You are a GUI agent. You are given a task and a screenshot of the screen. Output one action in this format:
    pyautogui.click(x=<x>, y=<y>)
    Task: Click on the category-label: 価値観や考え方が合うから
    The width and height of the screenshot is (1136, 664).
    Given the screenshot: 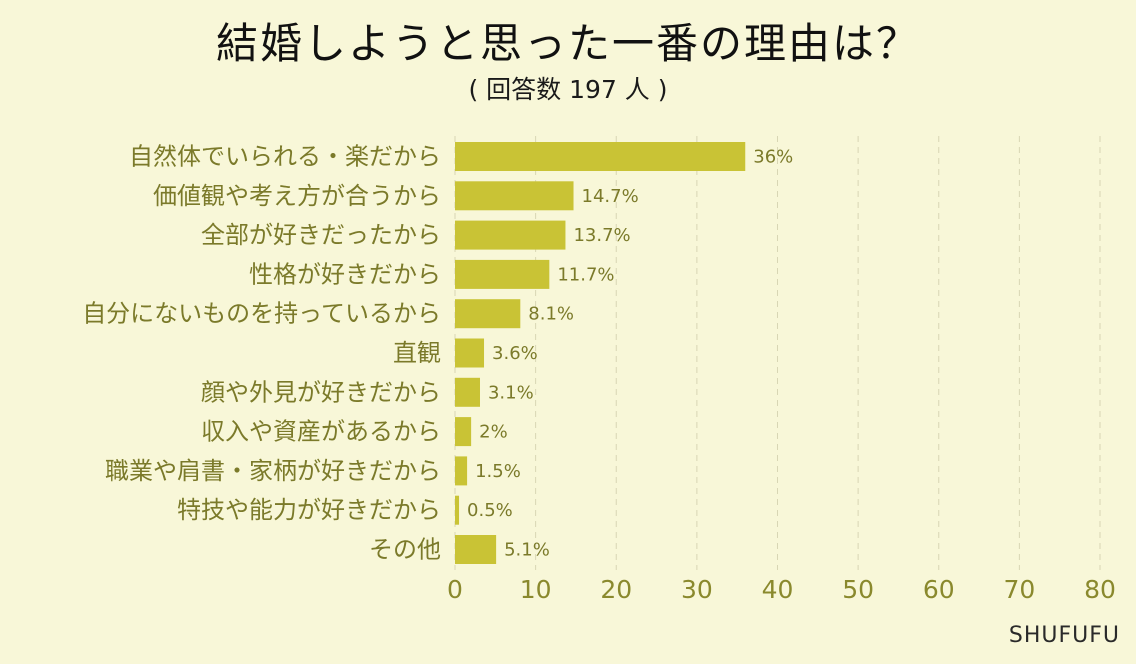 What is the action you would take?
    pyautogui.click(x=297, y=196)
    